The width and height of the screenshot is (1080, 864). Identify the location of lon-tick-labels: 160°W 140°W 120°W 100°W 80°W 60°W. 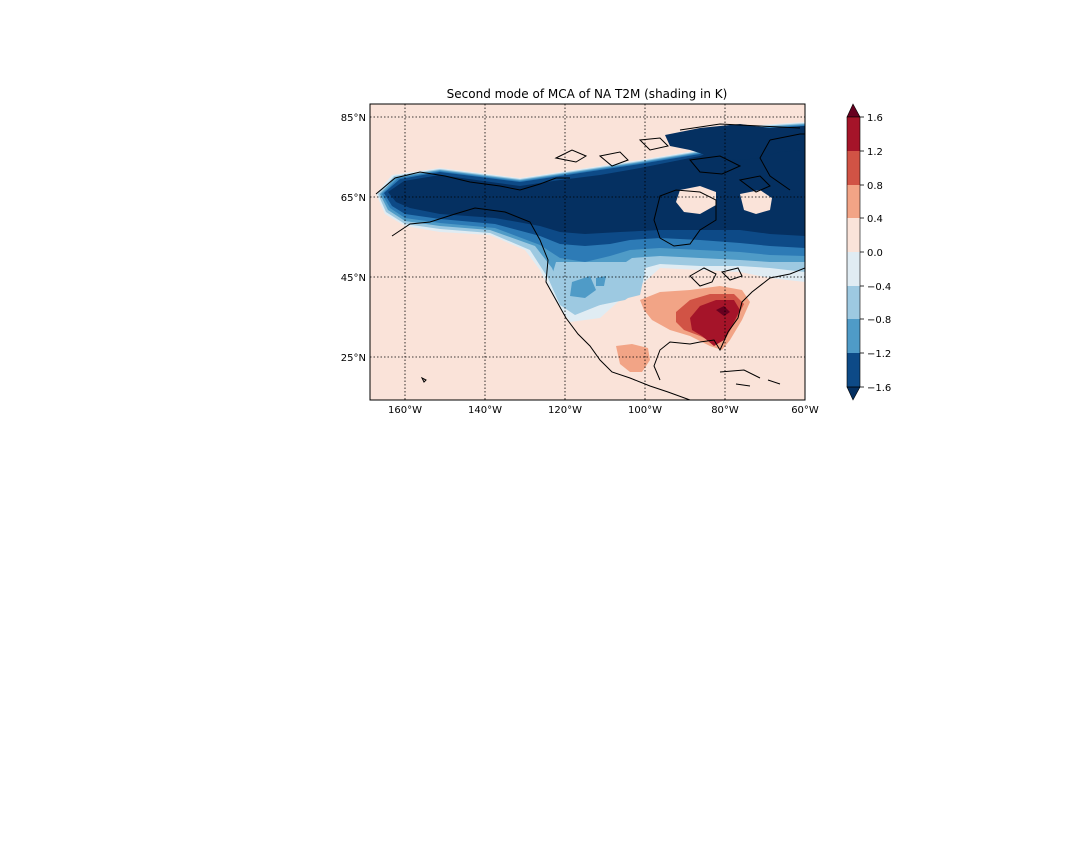
(603, 410).